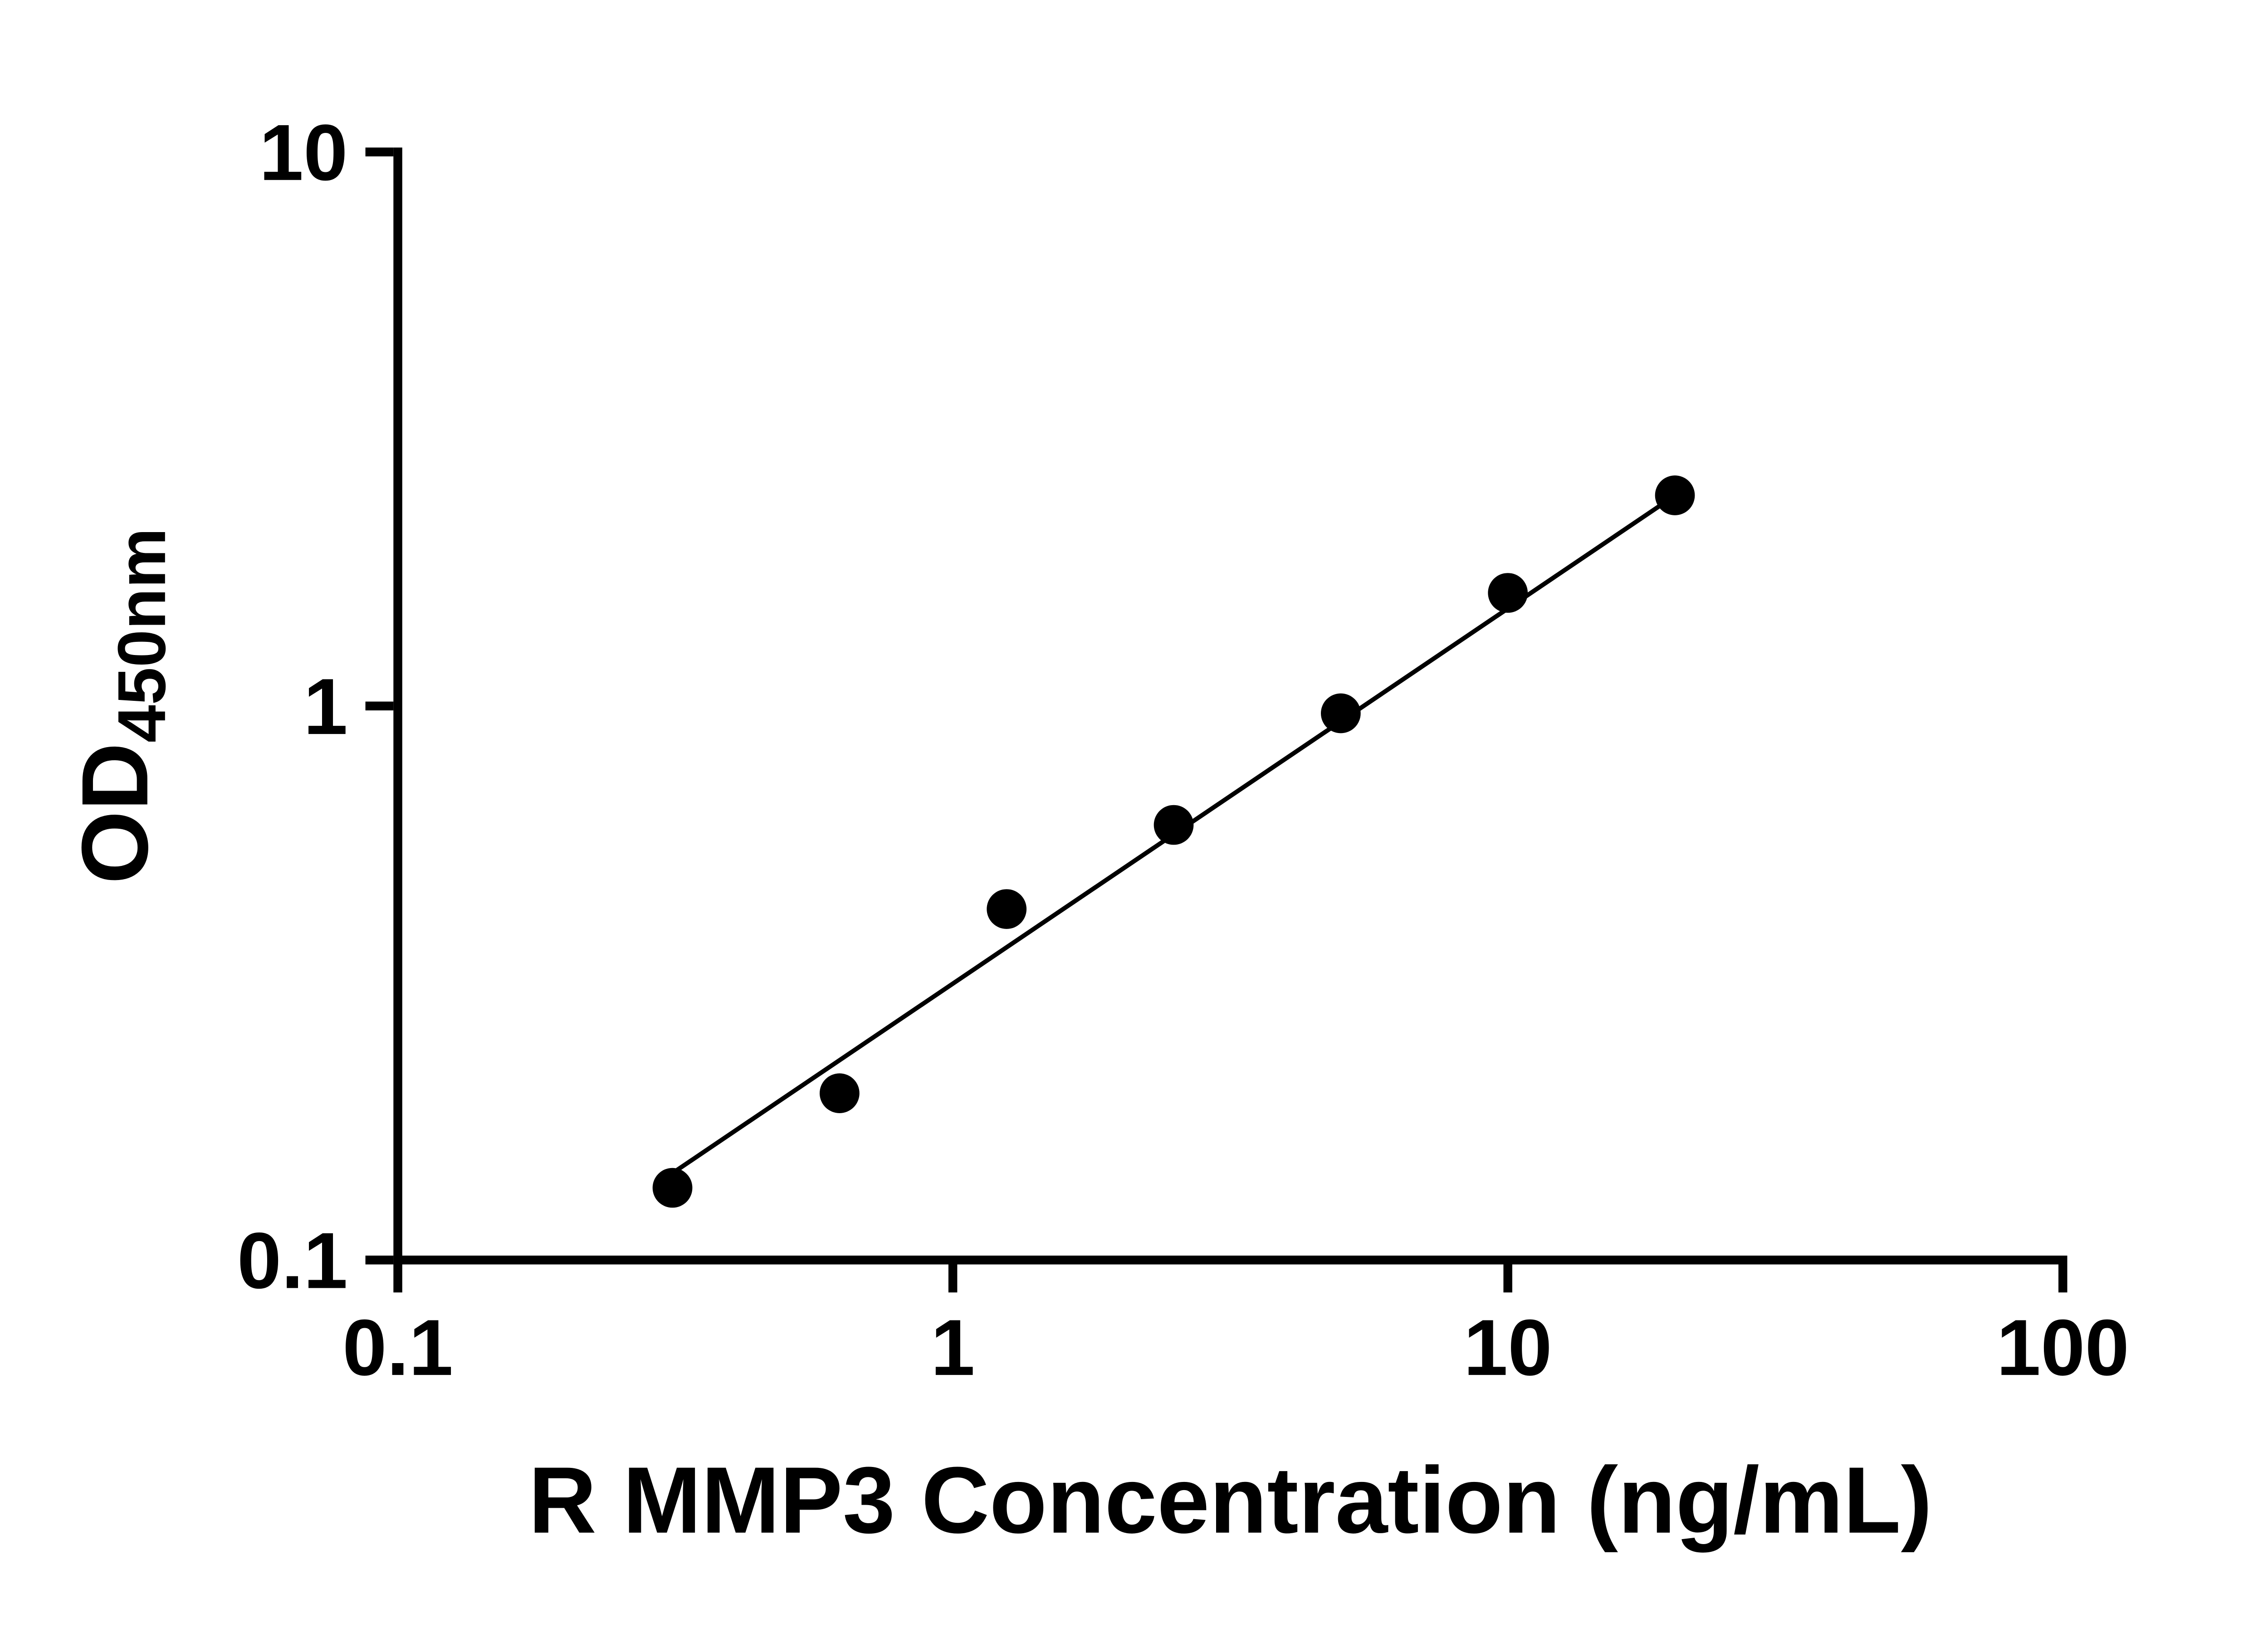 This screenshot has width=2268, height=1633. I want to click on y-tick-label: 0.1, so click(292, 1260).